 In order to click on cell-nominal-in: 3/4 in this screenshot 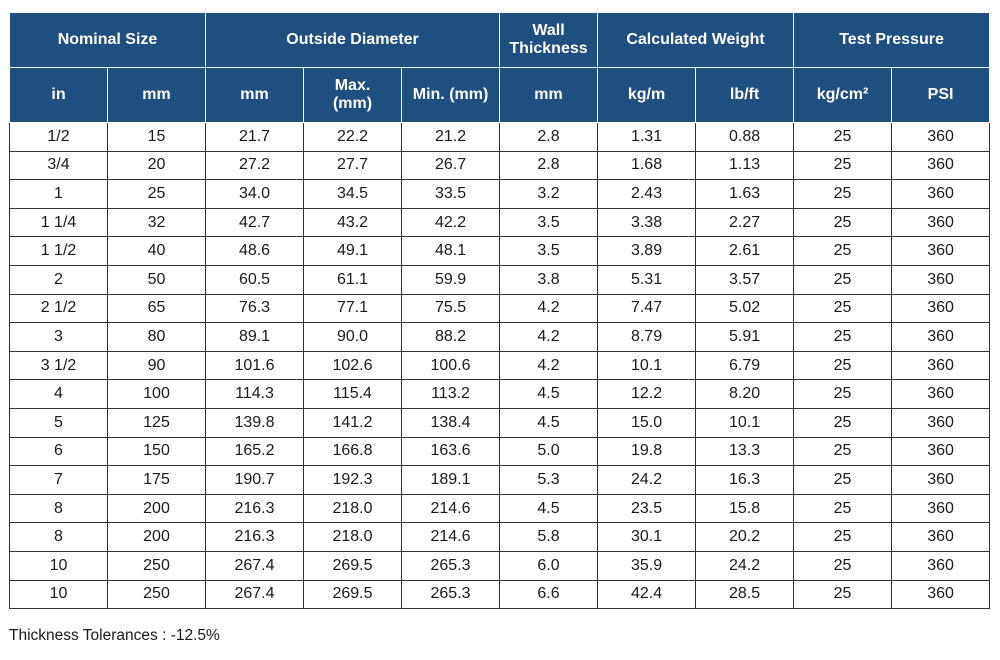, I will do `click(58, 165)`.